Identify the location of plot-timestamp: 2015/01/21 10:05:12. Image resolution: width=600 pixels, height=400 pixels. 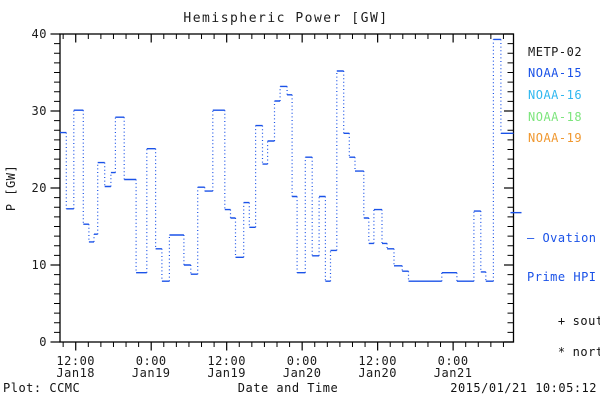
(523, 388).